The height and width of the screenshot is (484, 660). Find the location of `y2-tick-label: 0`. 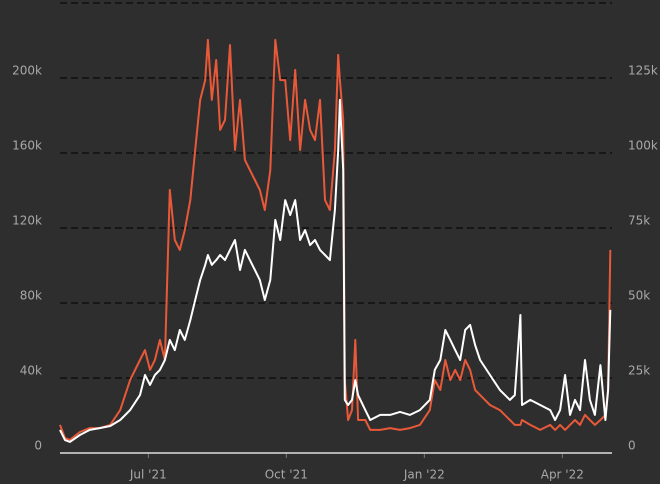

y2-tick-label: 0 is located at coordinates (632, 446).